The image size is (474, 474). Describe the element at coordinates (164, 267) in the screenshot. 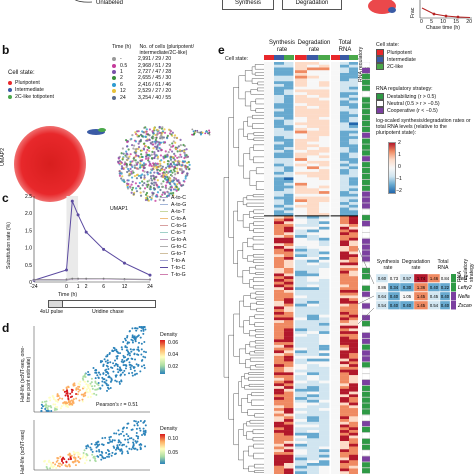

I see `line-swatch-icon` at that location.